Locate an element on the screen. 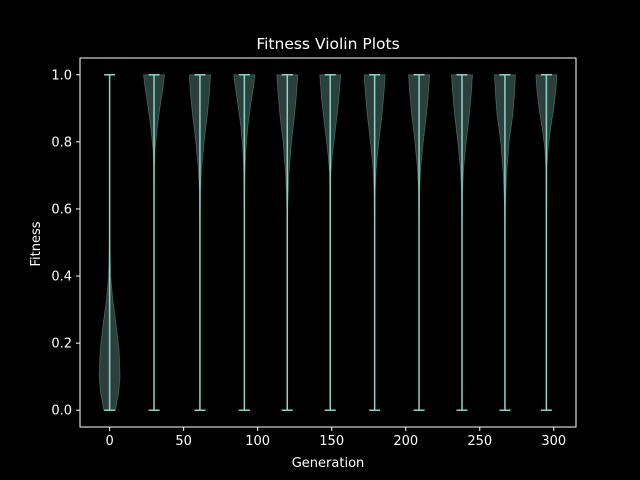 This screenshot has width=640, height=480. chart-title: Fitness Violin Plots is located at coordinates (327, 44).